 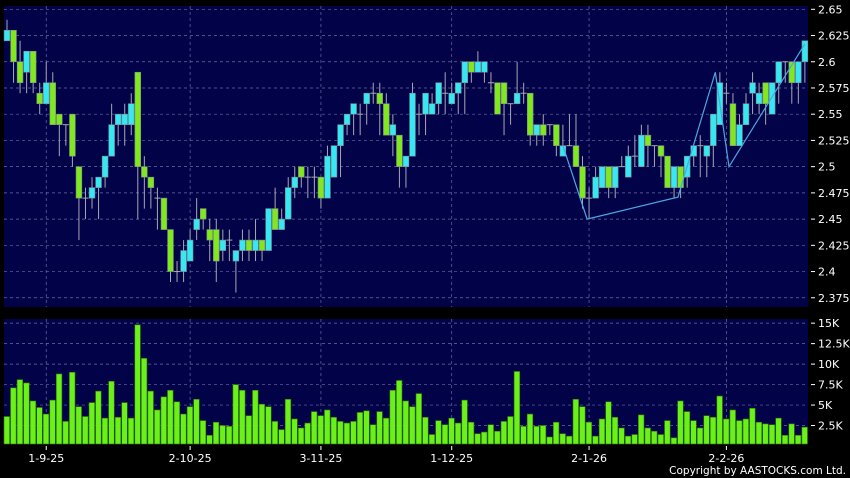 What do you see at coordinates (830, 114) in the screenshot?
I see `price-tick-label: 2.55` at bounding box center [830, 114].